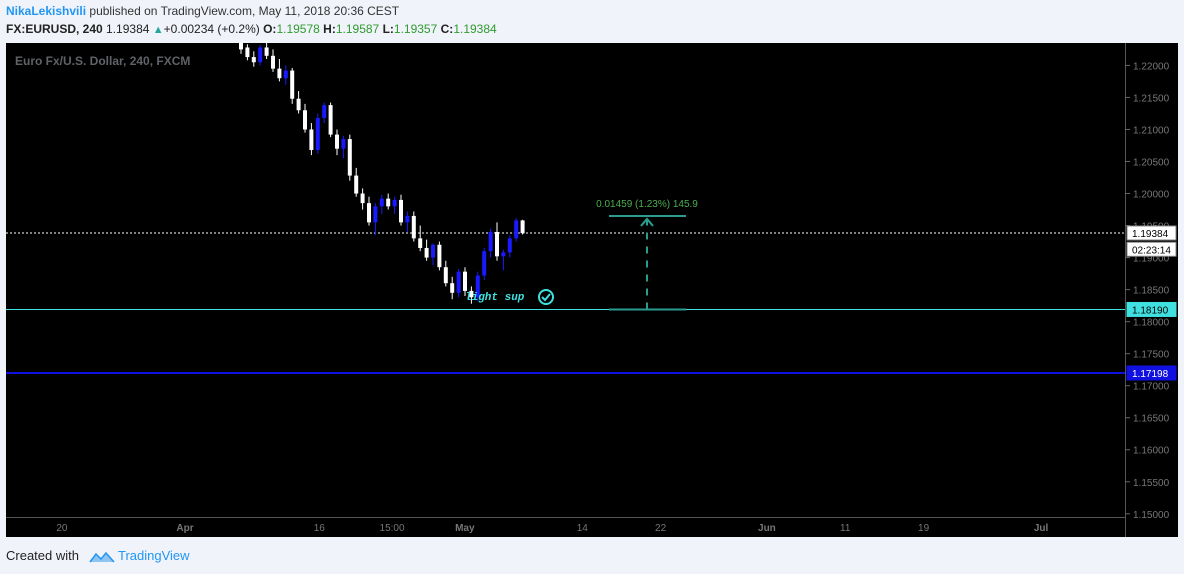 The height and width of the screenshot is (574, 1184). I want to click on high-label: H:, so click(329, 29).